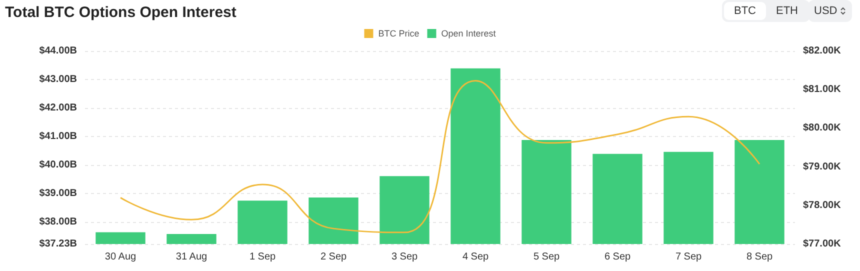 The width and height of the screenshot is (860, 271). Describe the element at coordinates (546, 257) in the screenshot. I see `x-tick-label: 5 Sep` at that location.